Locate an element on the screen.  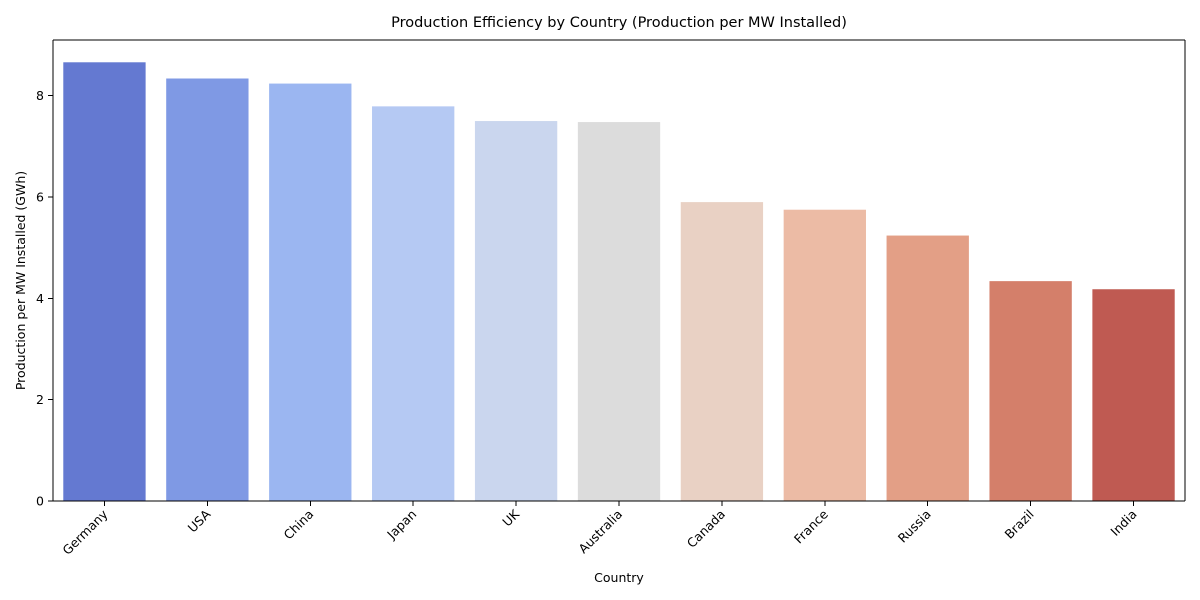
x-tick-label-brazil: Brazil is located at coordinates (1018, 524).